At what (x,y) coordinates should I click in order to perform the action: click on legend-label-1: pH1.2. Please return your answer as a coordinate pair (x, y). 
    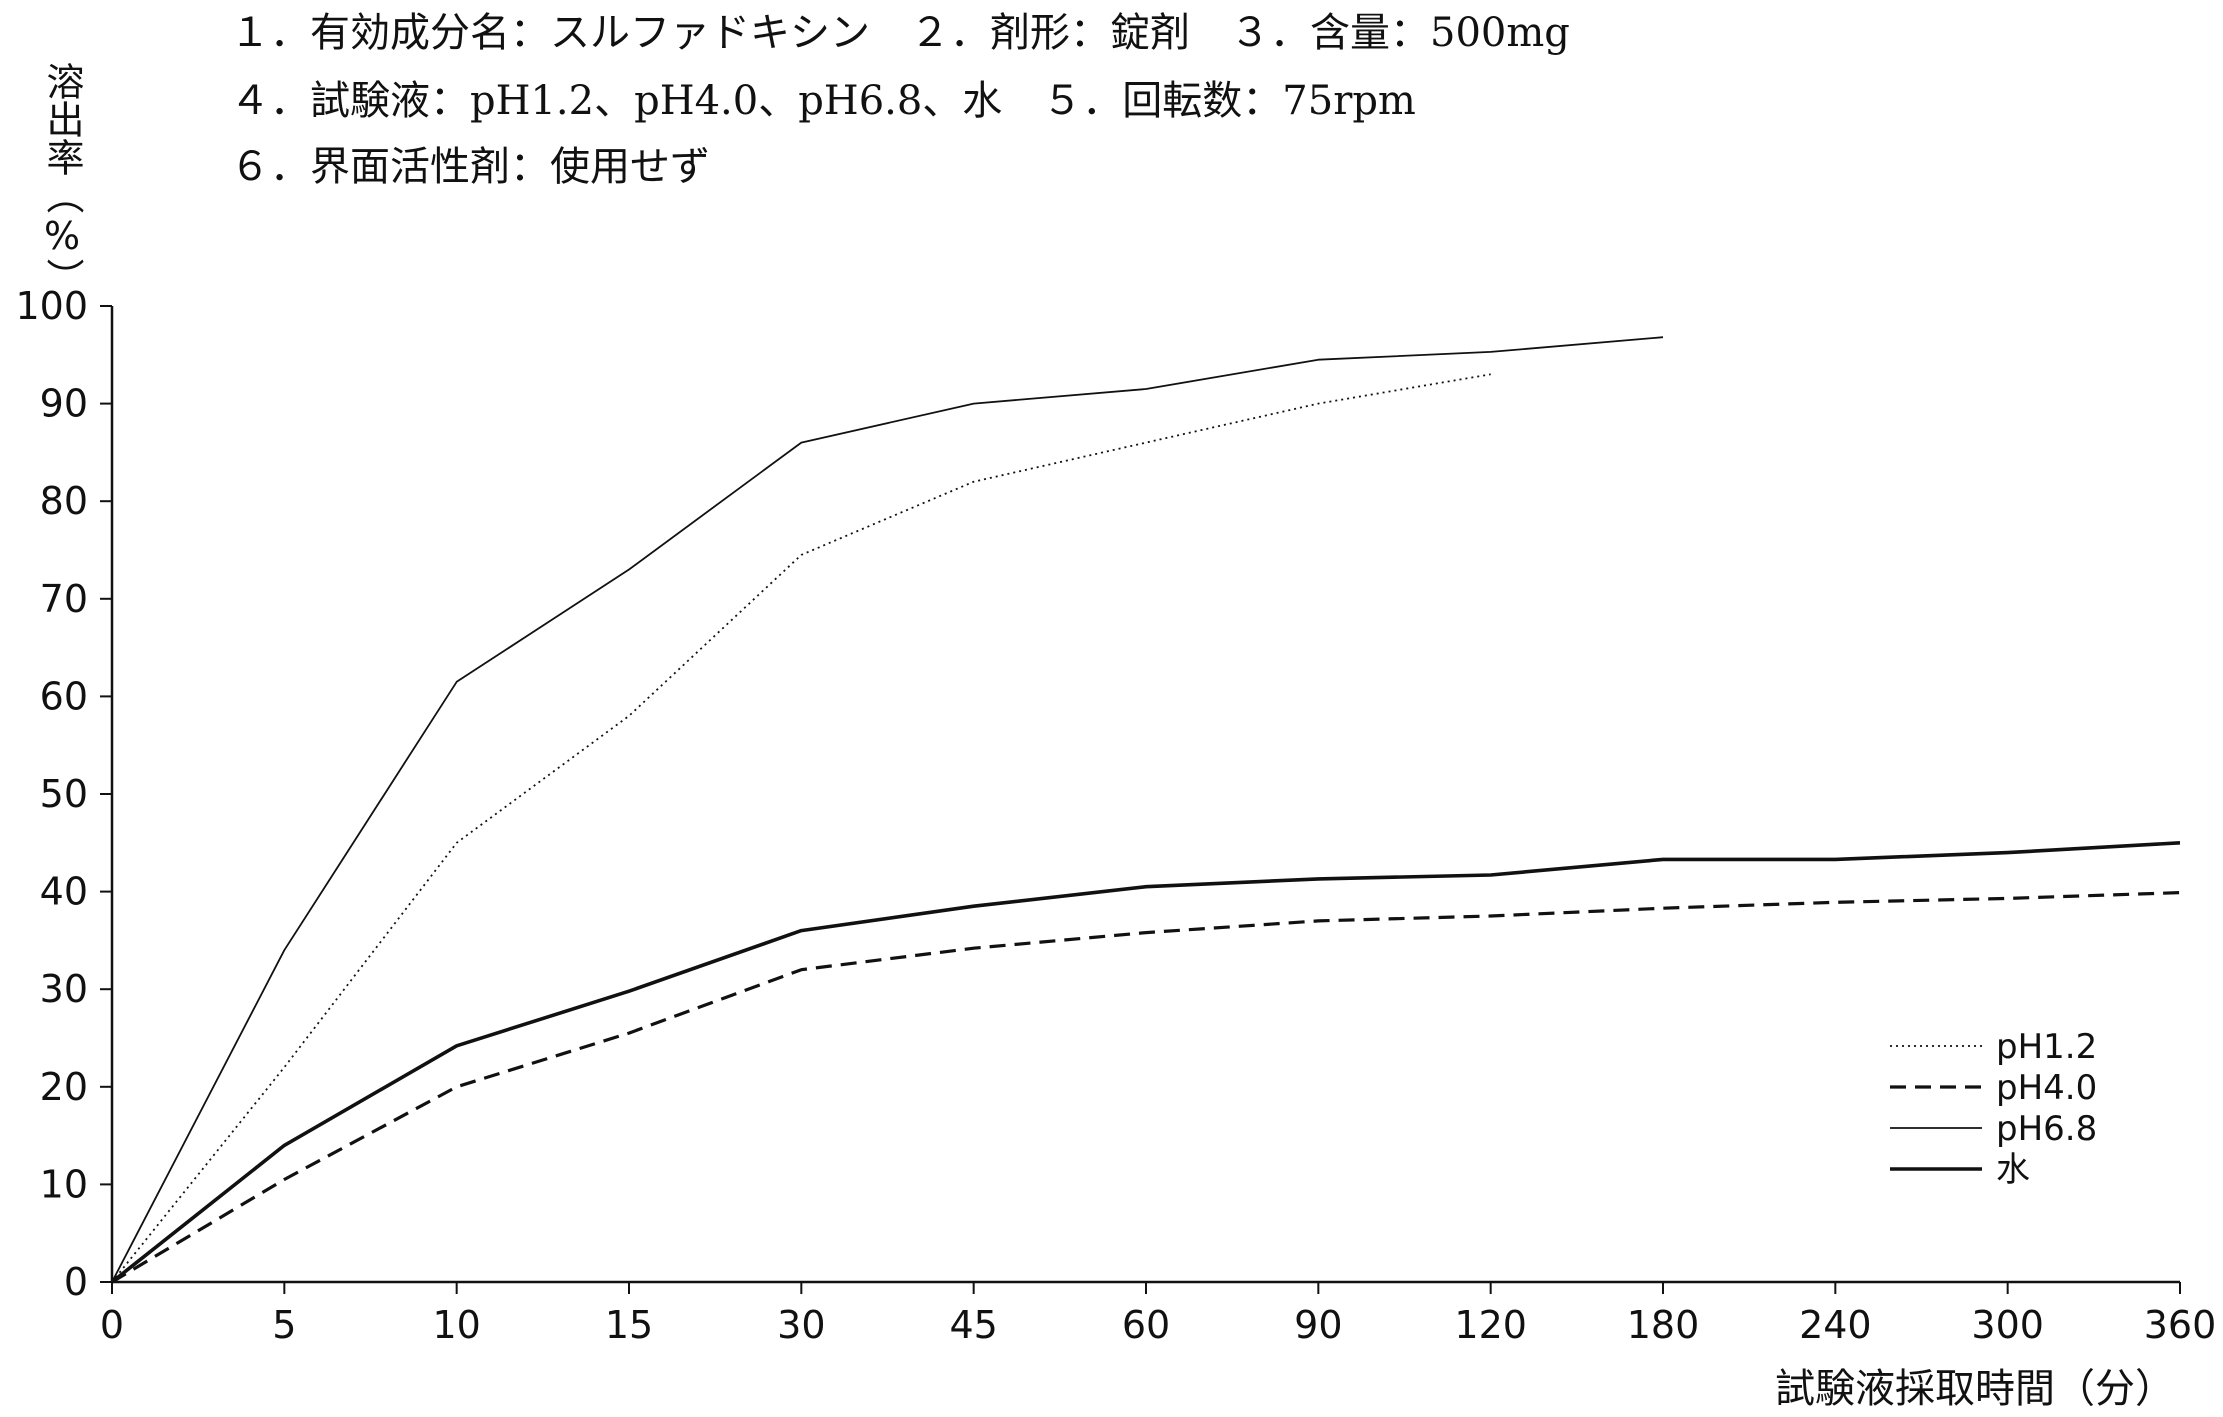
    Looking at the image, I should click on (2046, 1047).